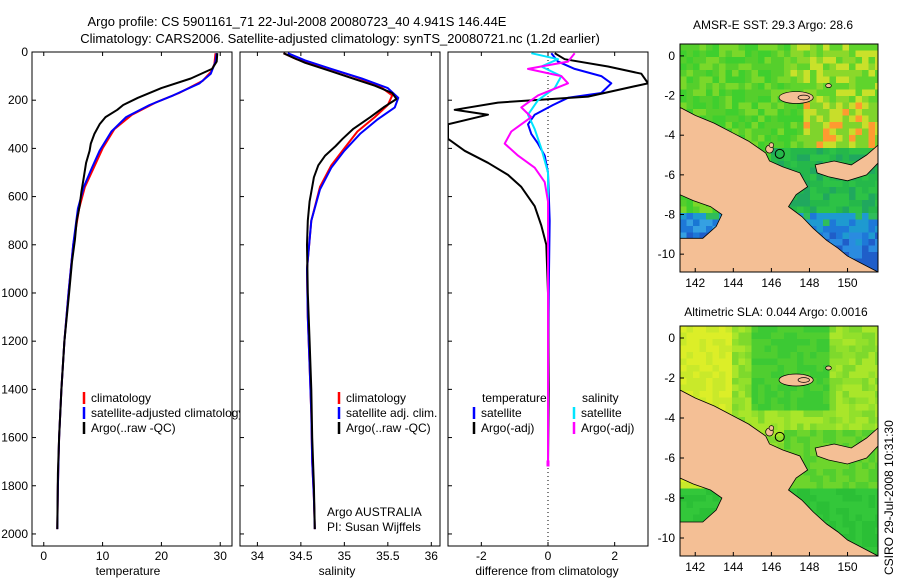  I want to click on x-tick-label: 0, so click(43, 556).